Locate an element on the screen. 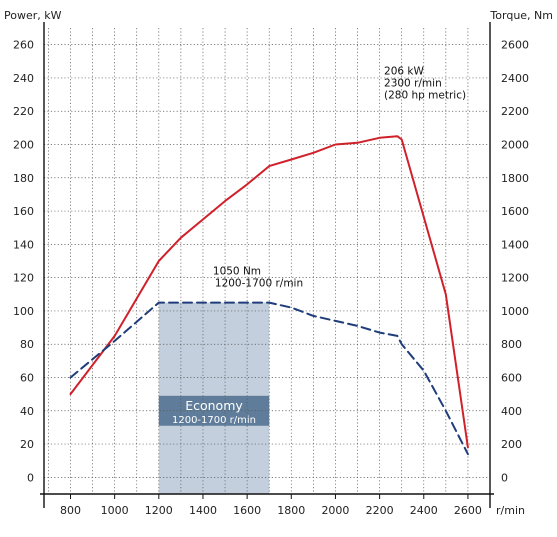 This screenshot has width=557, height=537. annotation-1-line: 206 kW is located at coordinates (404, 72).